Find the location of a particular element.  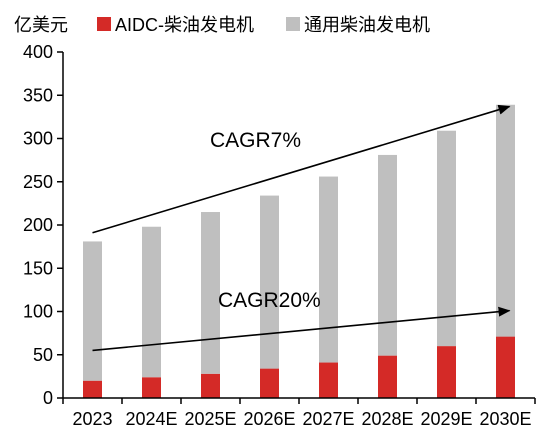

bar-aidc-2030E is located at coordinates (505, 367).